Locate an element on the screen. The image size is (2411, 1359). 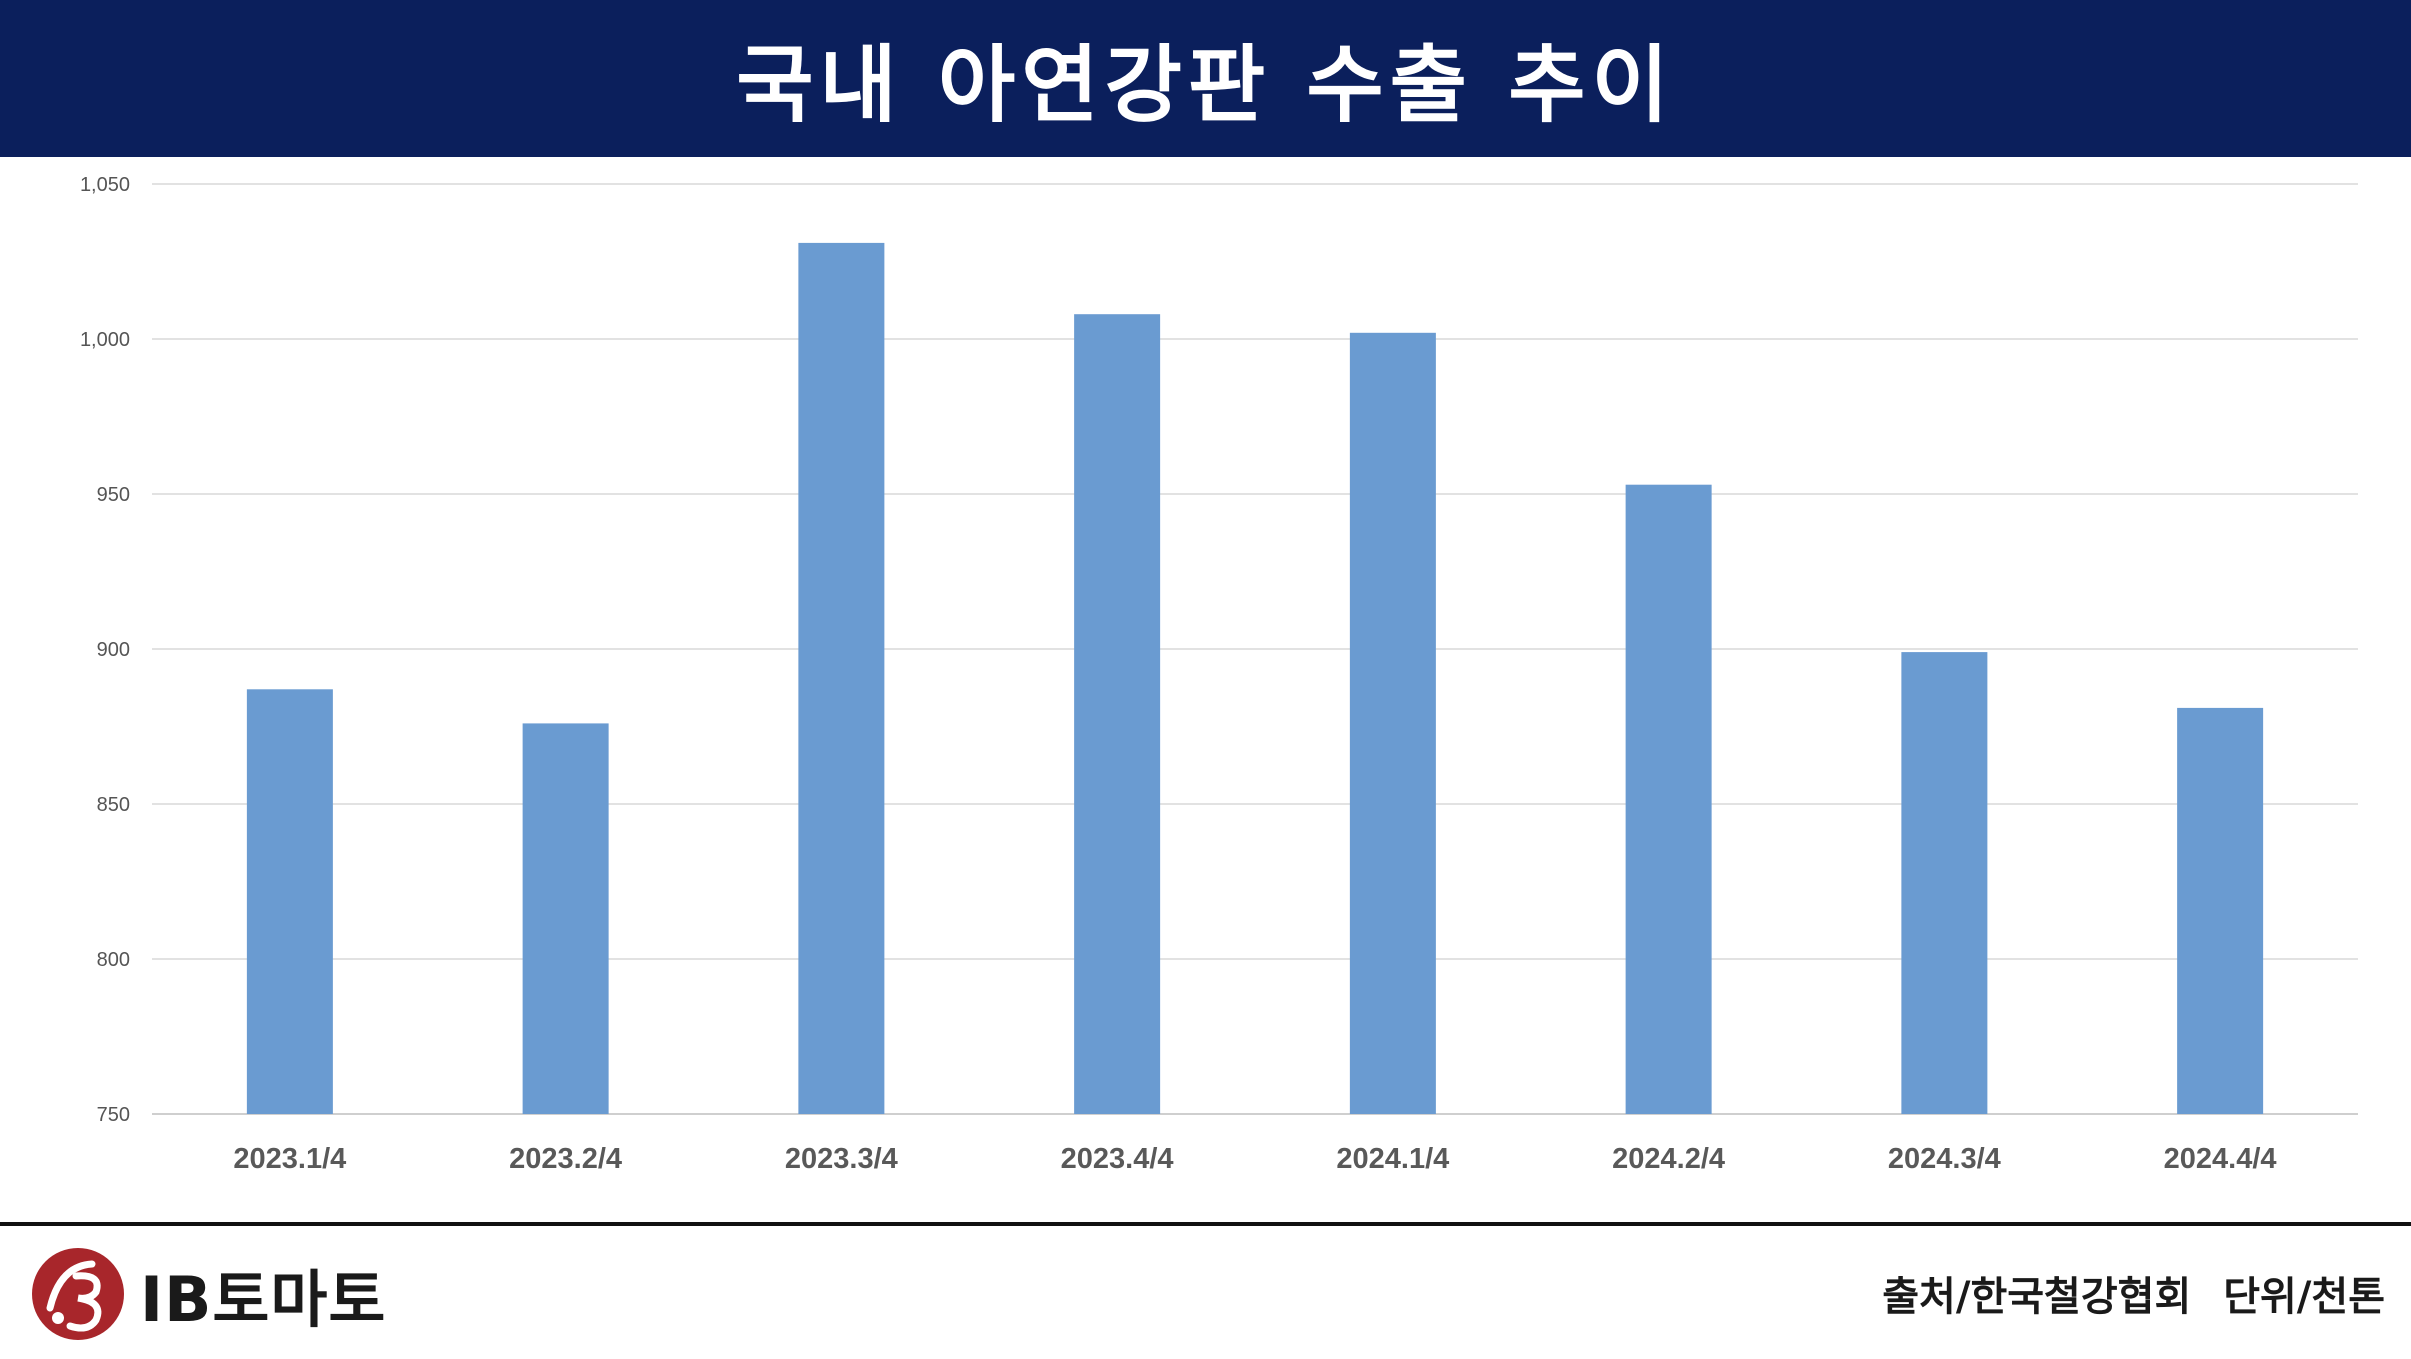
bar-2023.4/4 is located at coordinates (1117, 714).